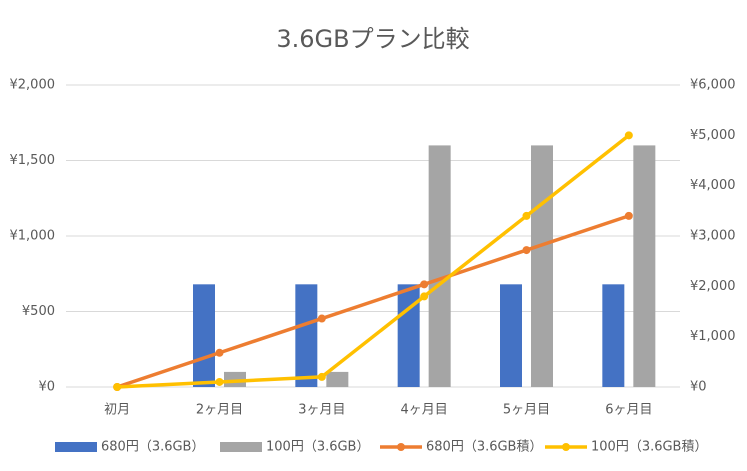 The width and height of the screenshot is (747, 471). I want to click on y2-tick-label: ¥0, so click(698, 387).